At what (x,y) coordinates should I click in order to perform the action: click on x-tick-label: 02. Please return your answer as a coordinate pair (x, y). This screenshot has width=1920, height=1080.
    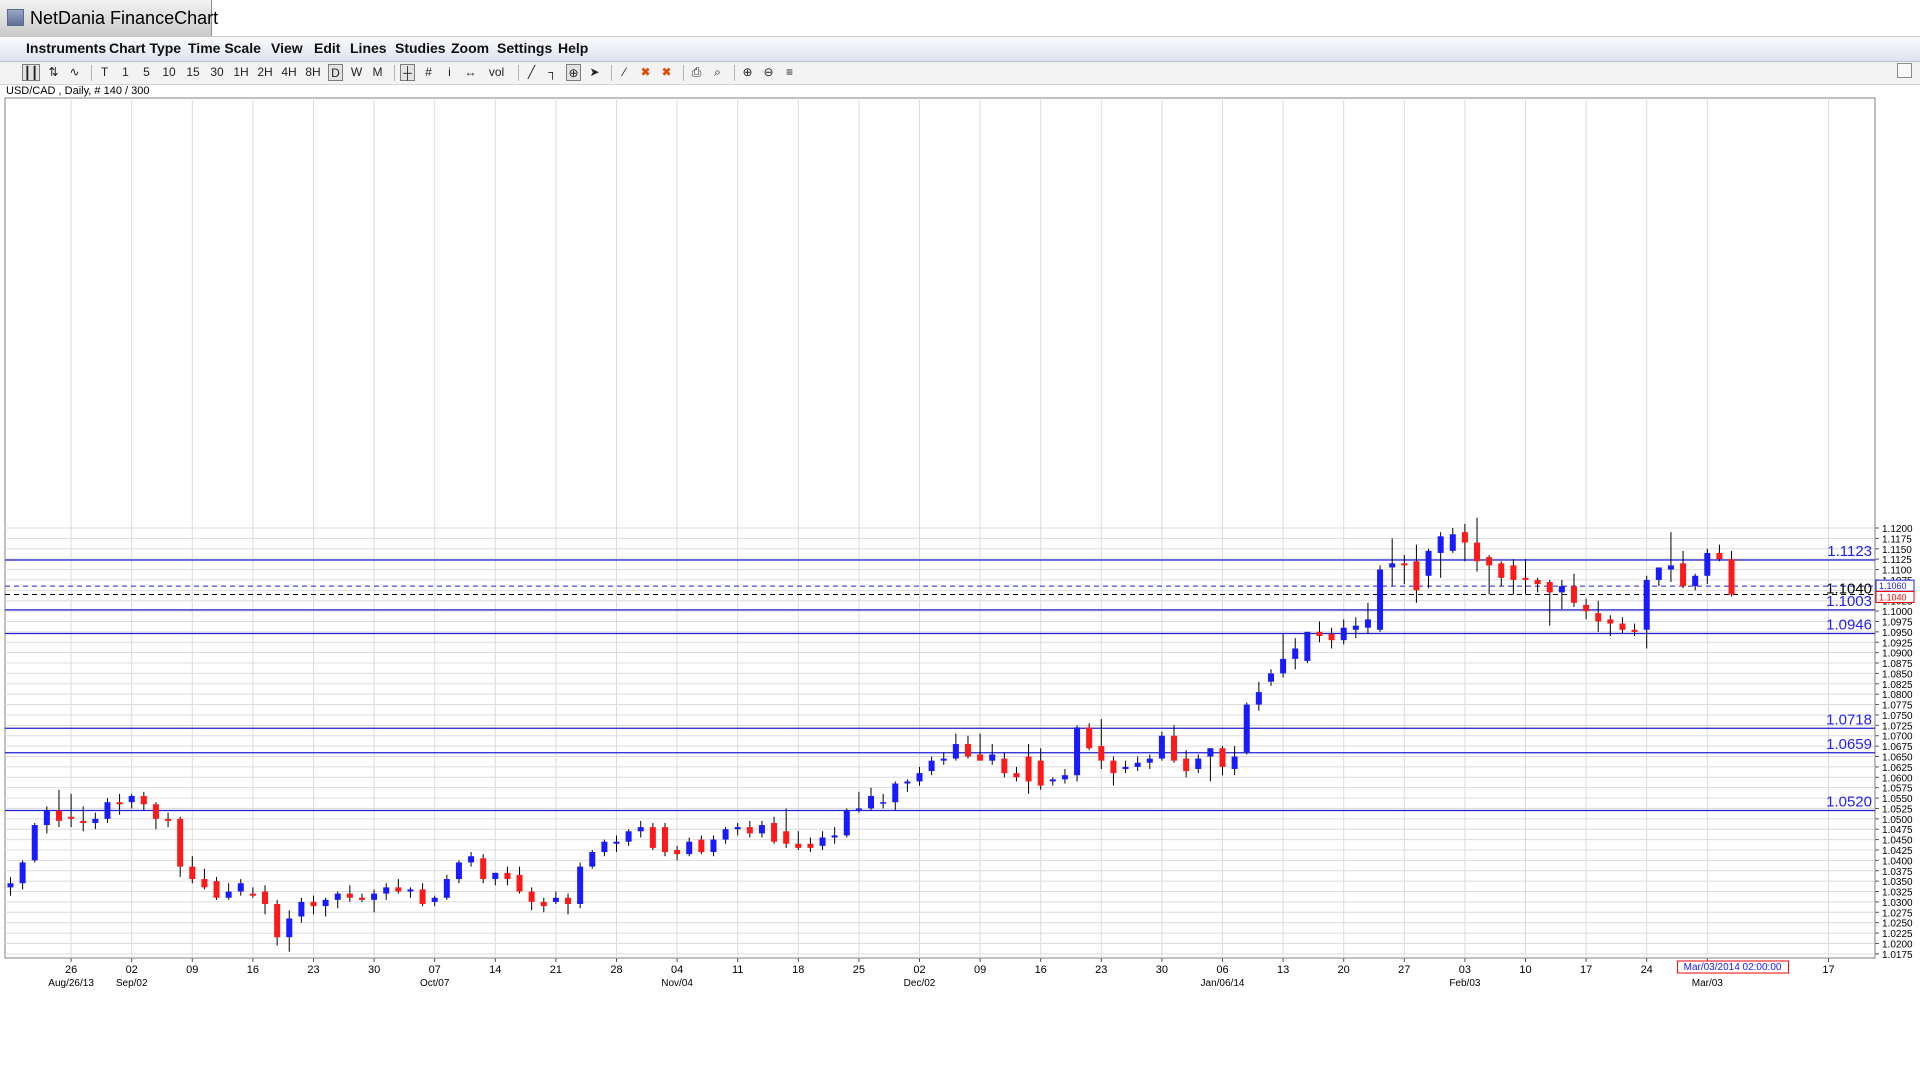
    Looking at the image, I should click on (132, 970).